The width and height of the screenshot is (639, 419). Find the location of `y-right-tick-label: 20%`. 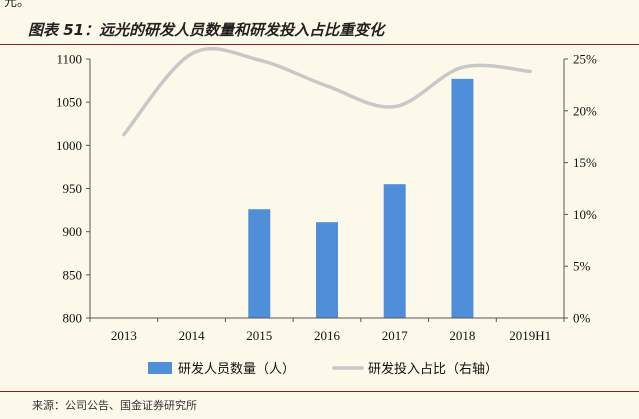

y-right-tick-label: 20% is located at coordinates (585, 110).